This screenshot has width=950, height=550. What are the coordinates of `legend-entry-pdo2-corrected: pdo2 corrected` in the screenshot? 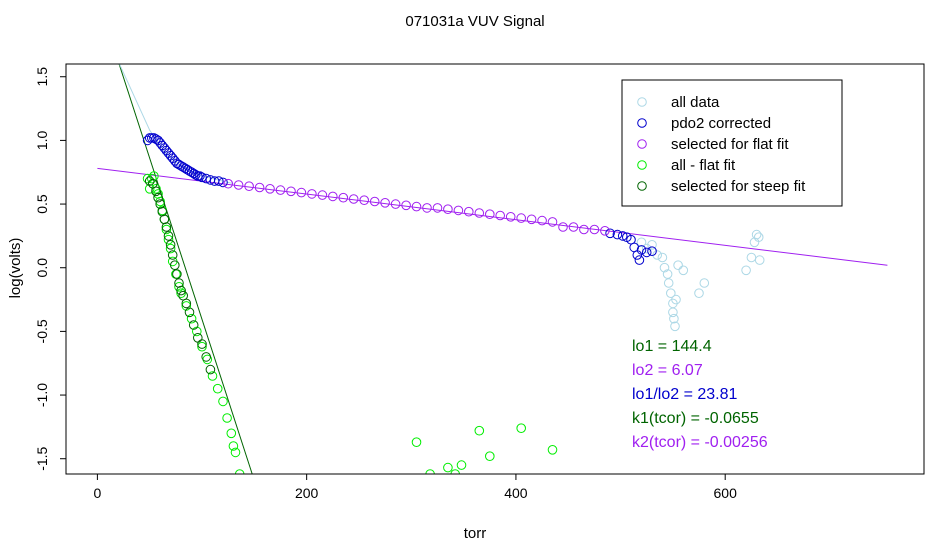 It's located at (704, 123).